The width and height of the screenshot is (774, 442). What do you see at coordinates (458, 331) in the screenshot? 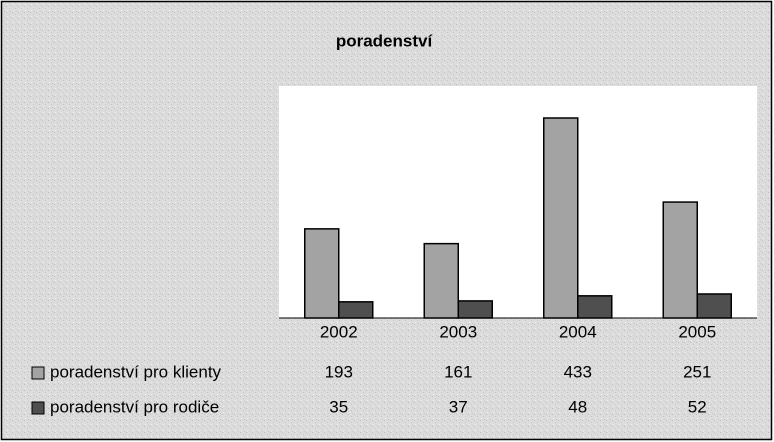
I see `x-tick-label: 2003` at bounding box center [458, 331].